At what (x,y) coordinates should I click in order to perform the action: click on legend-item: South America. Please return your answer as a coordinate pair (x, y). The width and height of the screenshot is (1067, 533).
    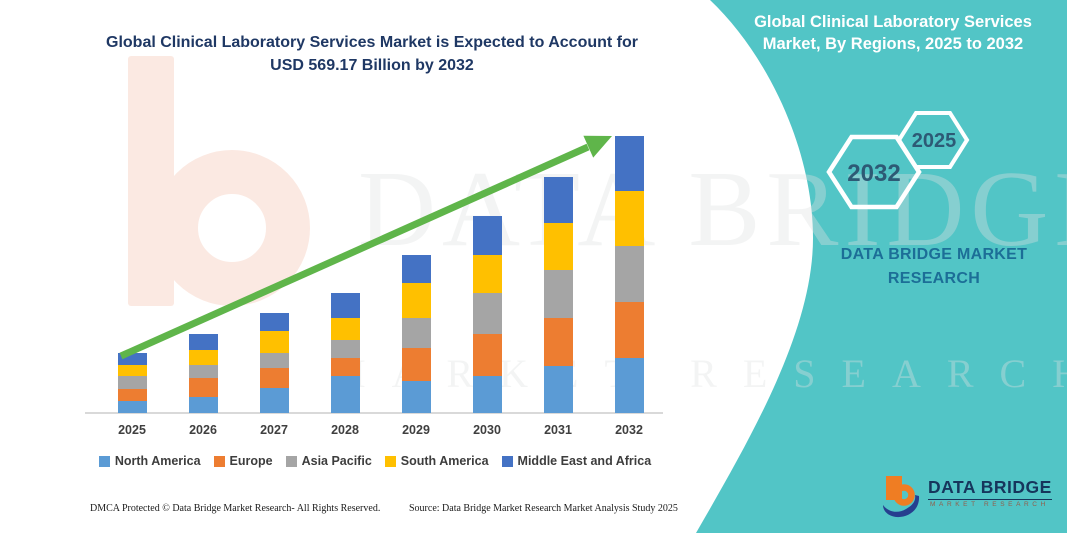
    Looking at the image, I should click on (436, 461).